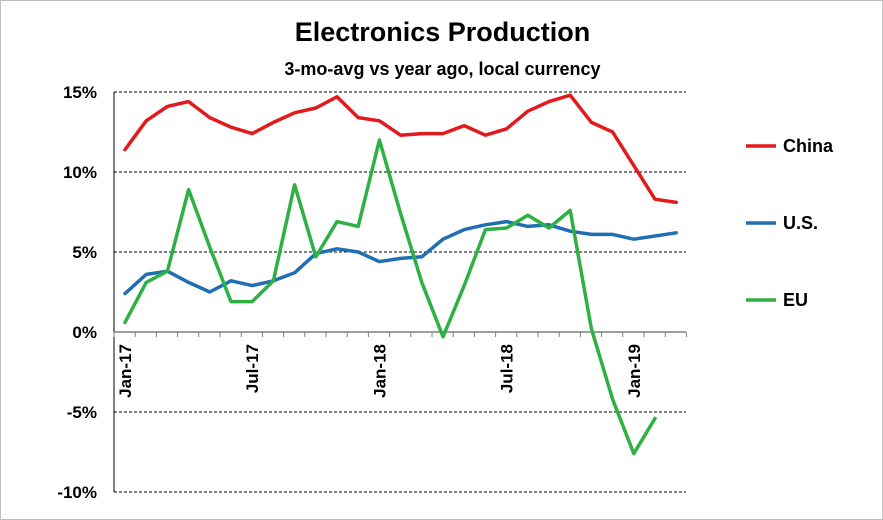  What do you see at coordinates (442, 69) in the screenshot?
I see `chart-subtitle: 3-mo-avg vs year ago, local currency` at bounding box center [442, 69].